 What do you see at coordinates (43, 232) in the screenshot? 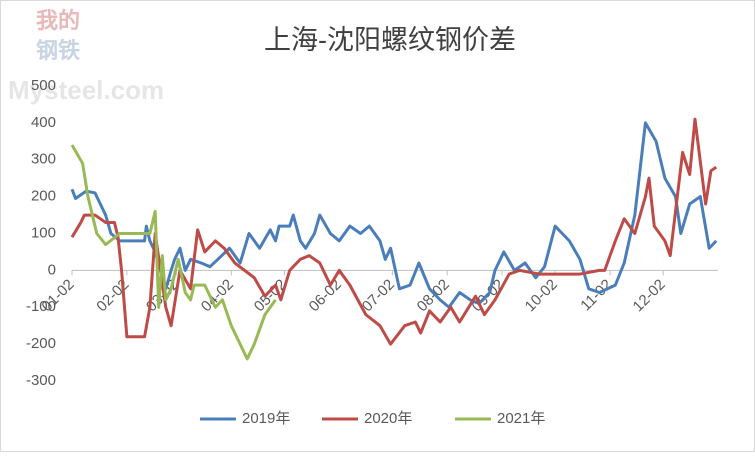
I see `y-tick-label: 100` at bounding box center [43, 232].